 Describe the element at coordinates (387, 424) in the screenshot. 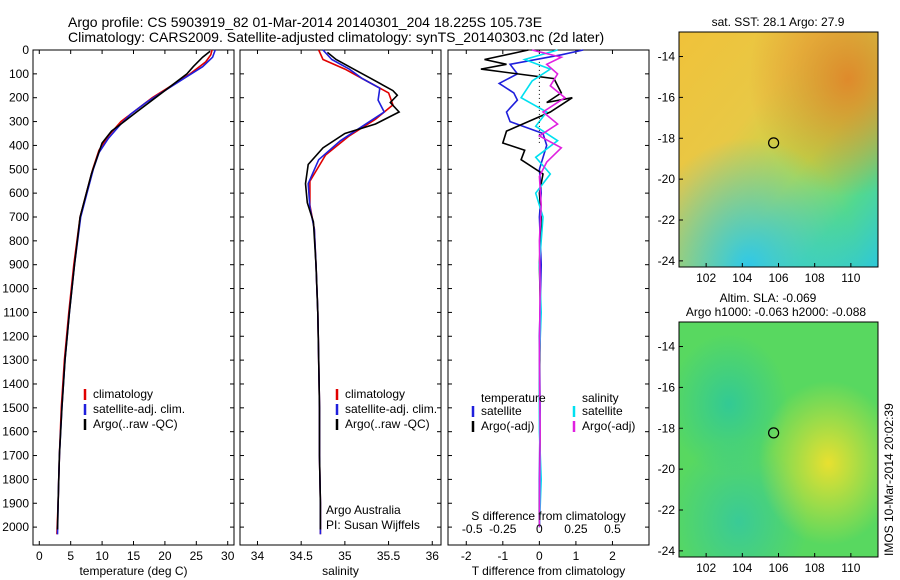

I see `salinity-legend-label: Argo(..raw -QC)` at that location.